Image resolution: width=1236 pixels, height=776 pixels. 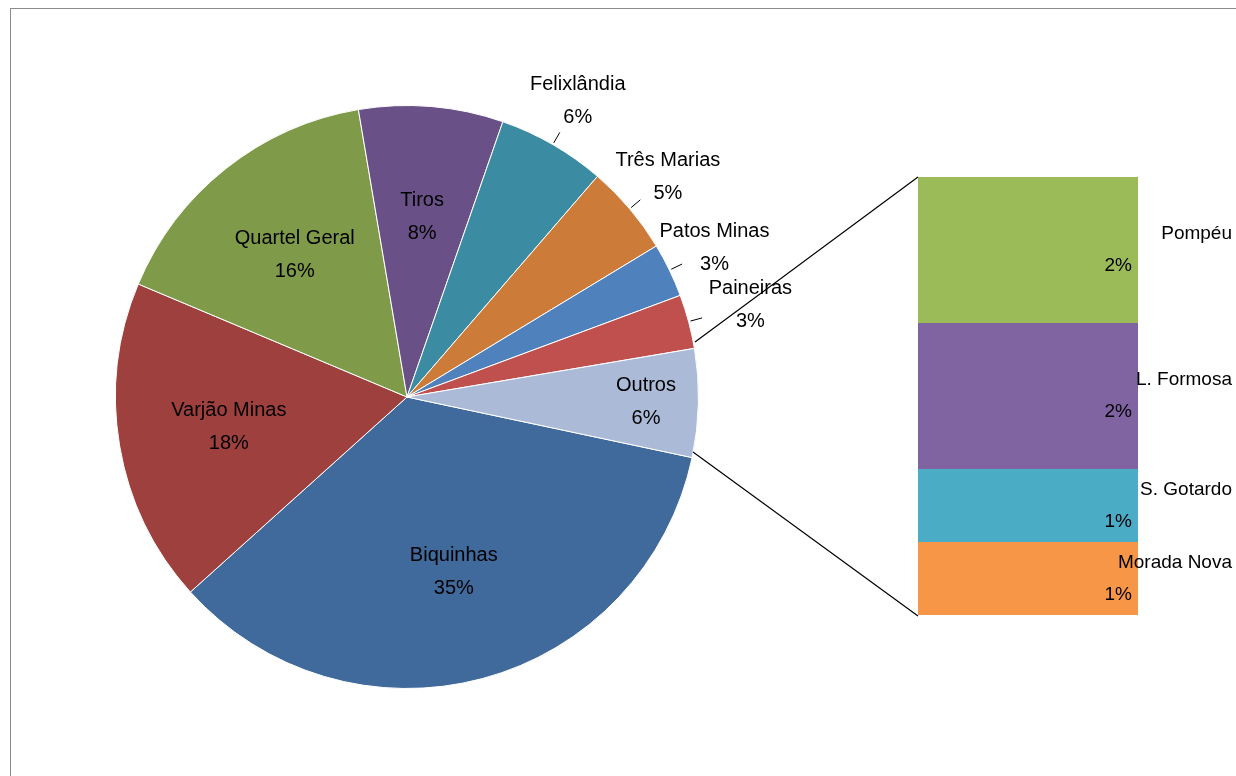 What do you see at coordinates (1196, 233) in the screenshot?
I see `series-label: Pompéu` at bounding box center [1196, 233].